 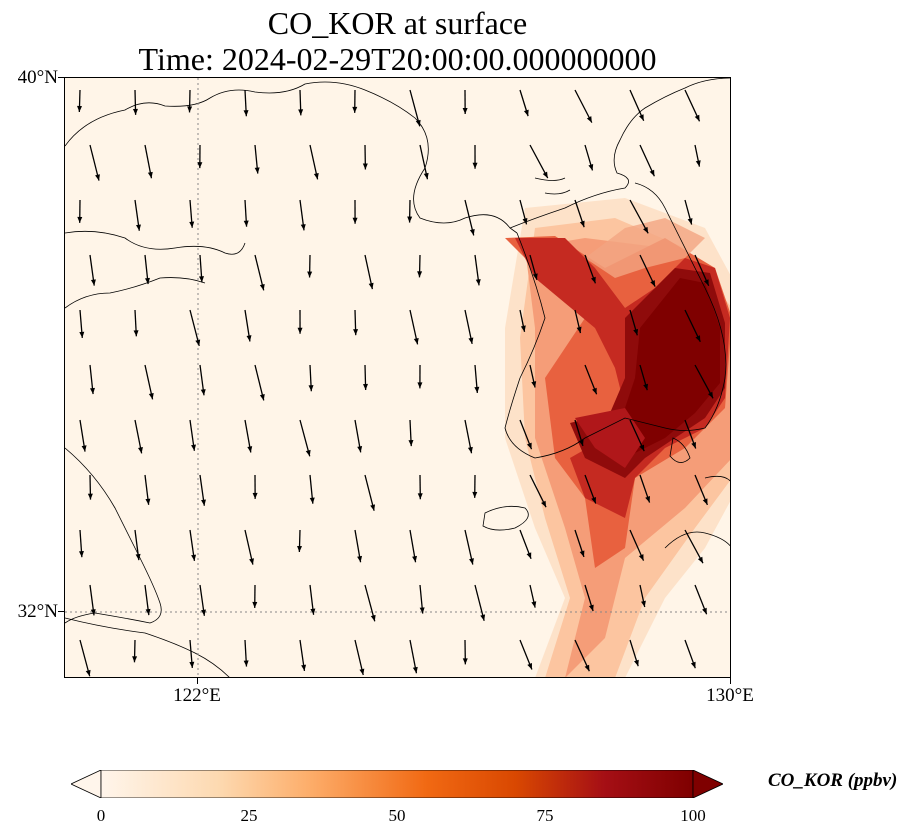 I want to click on colorbar-tick-75: 75, so click(x=545, y=815).